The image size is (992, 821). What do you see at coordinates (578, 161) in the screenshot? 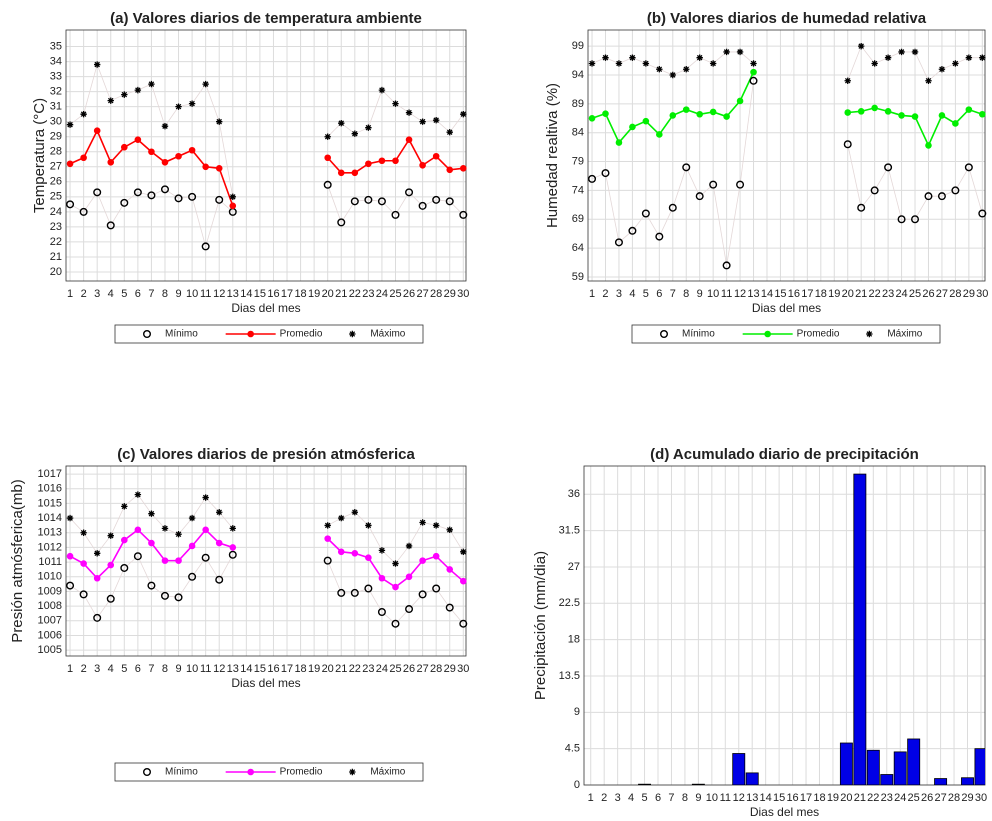
I see `y-tick-label: 79` at bounding box center [578, 161].